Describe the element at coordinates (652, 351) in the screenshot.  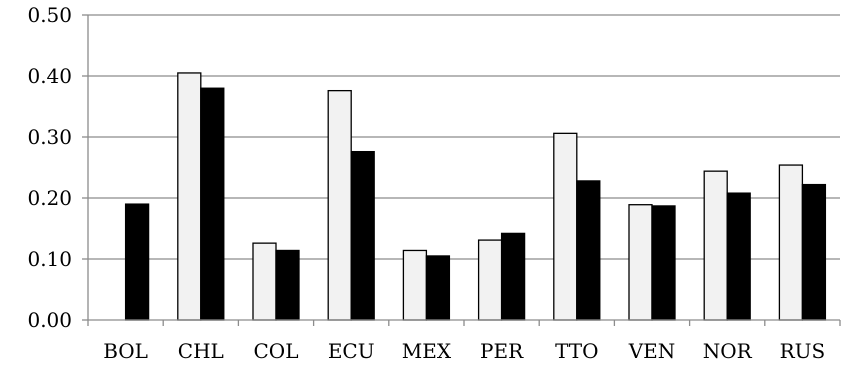
I see `x-category-label: VEN` at that location.